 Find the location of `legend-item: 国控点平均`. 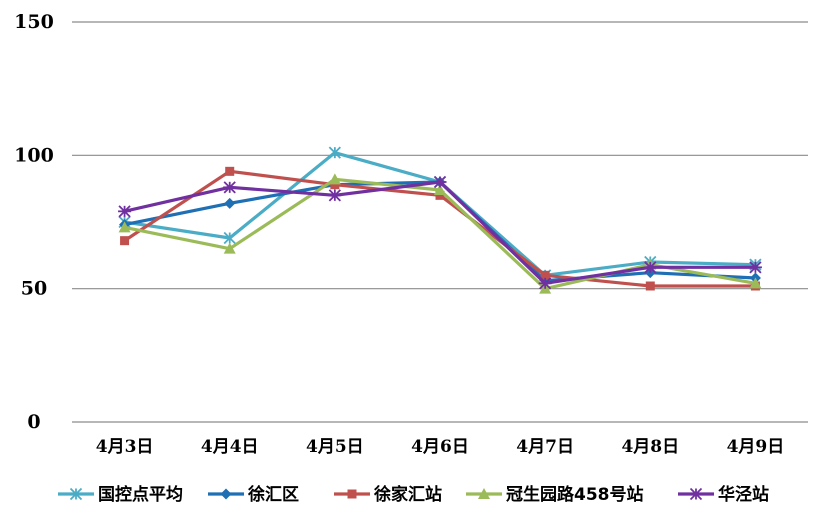

legend-item: 国控点平均 is located at coordinates (120, 494).